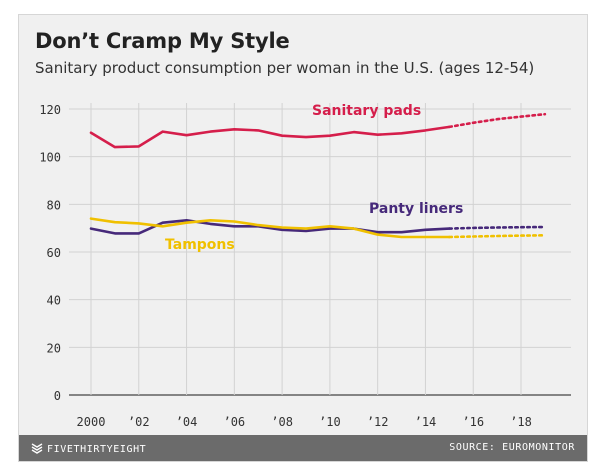  I want to click on tampons-line, so click(270, 228).